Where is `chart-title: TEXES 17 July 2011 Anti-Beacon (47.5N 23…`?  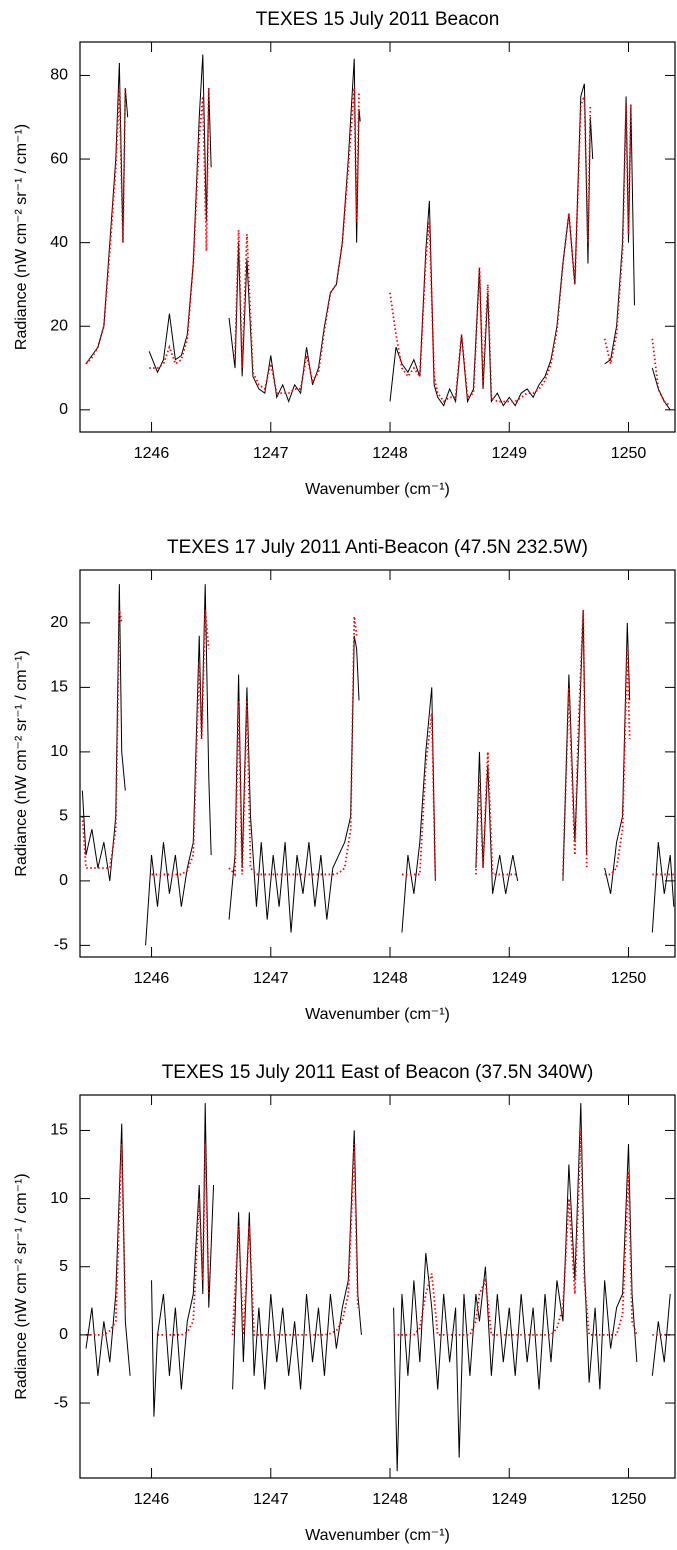 chart-title: TEXES 17 July 2011 Anti-Beacon (47.5N 23… is located at coordinates (377, 547).